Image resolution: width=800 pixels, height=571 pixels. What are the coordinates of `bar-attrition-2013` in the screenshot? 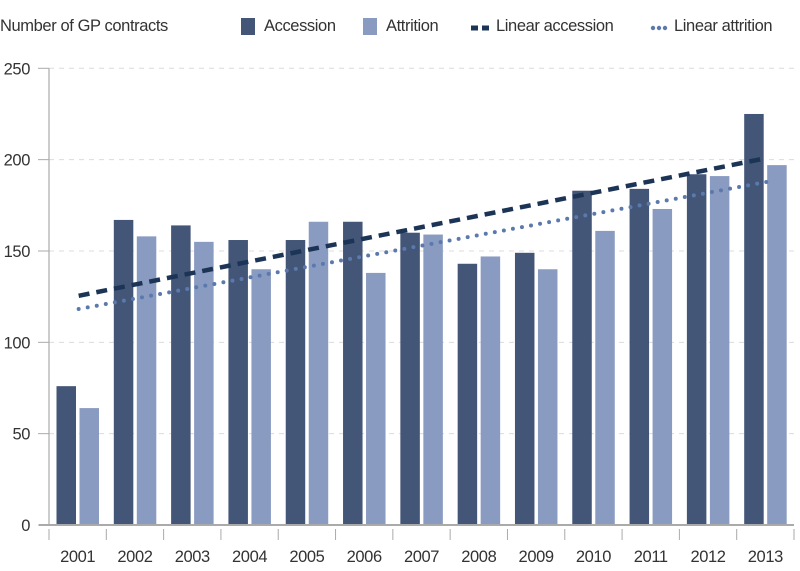 It's located at (777, 345).